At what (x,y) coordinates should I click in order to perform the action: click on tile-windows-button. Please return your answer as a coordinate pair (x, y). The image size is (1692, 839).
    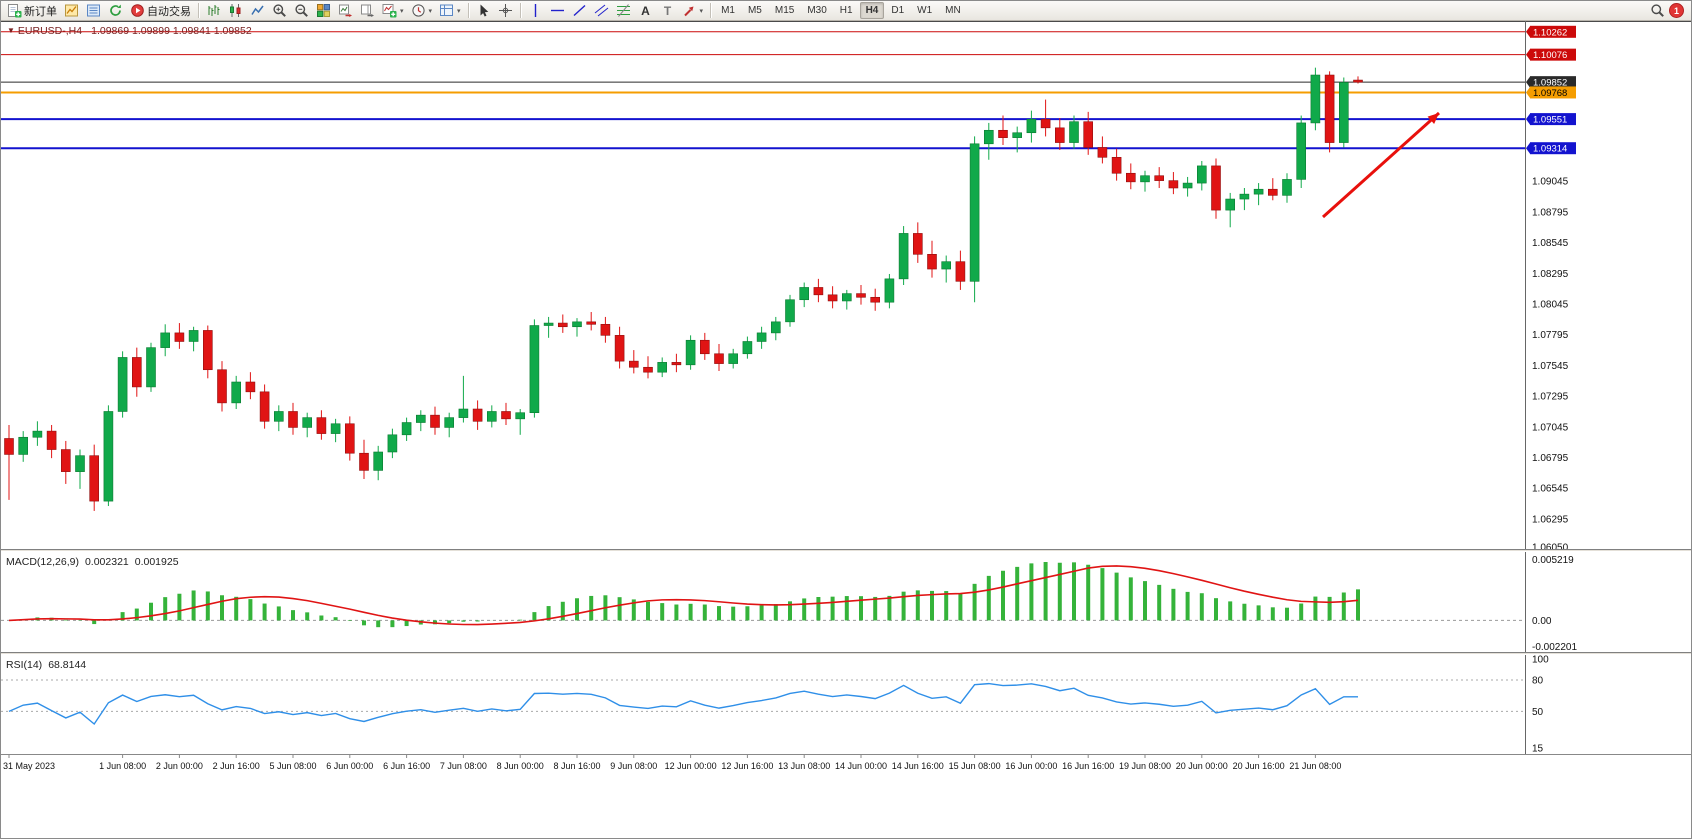
    Looking at the image, I should click on (323, 11).